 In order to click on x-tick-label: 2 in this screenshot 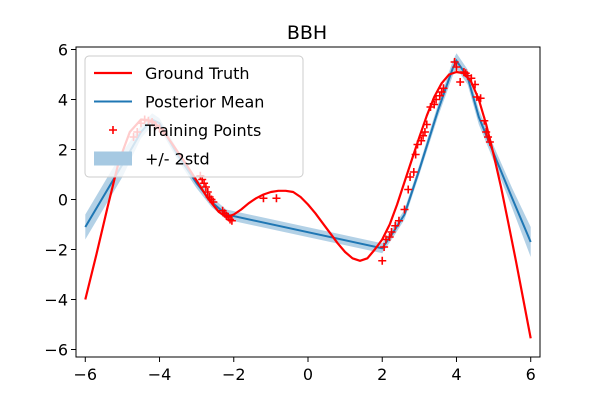, I will do `click(382, 374)`.